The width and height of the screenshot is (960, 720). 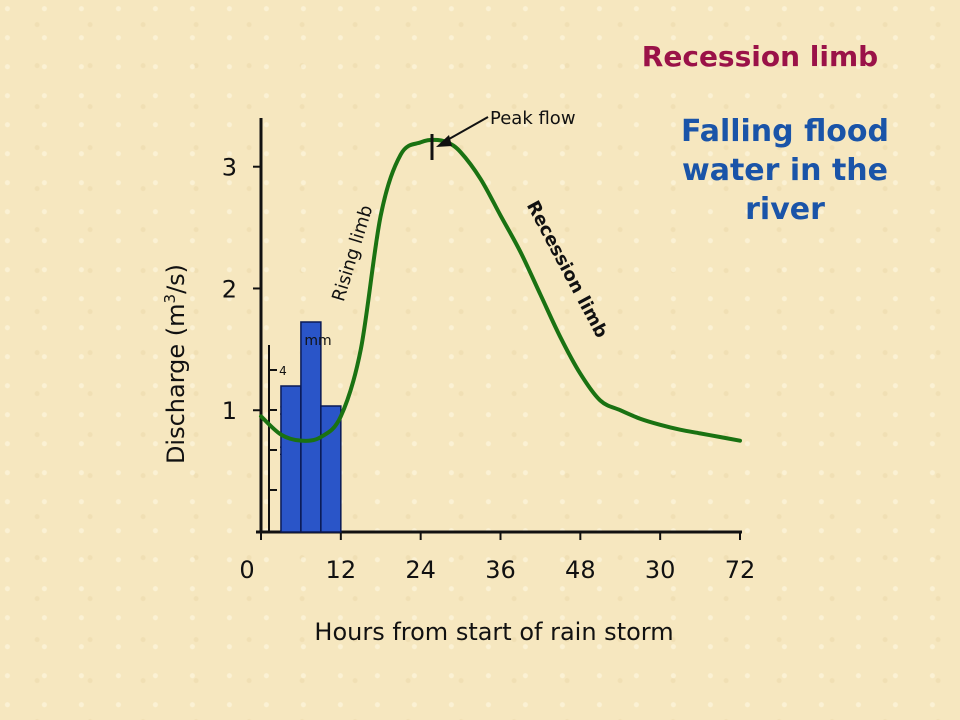 What do you see at coordinates (580, 570) in the screenshot?
I see `x-tick-label: 48` at bounding box center [580, 570].